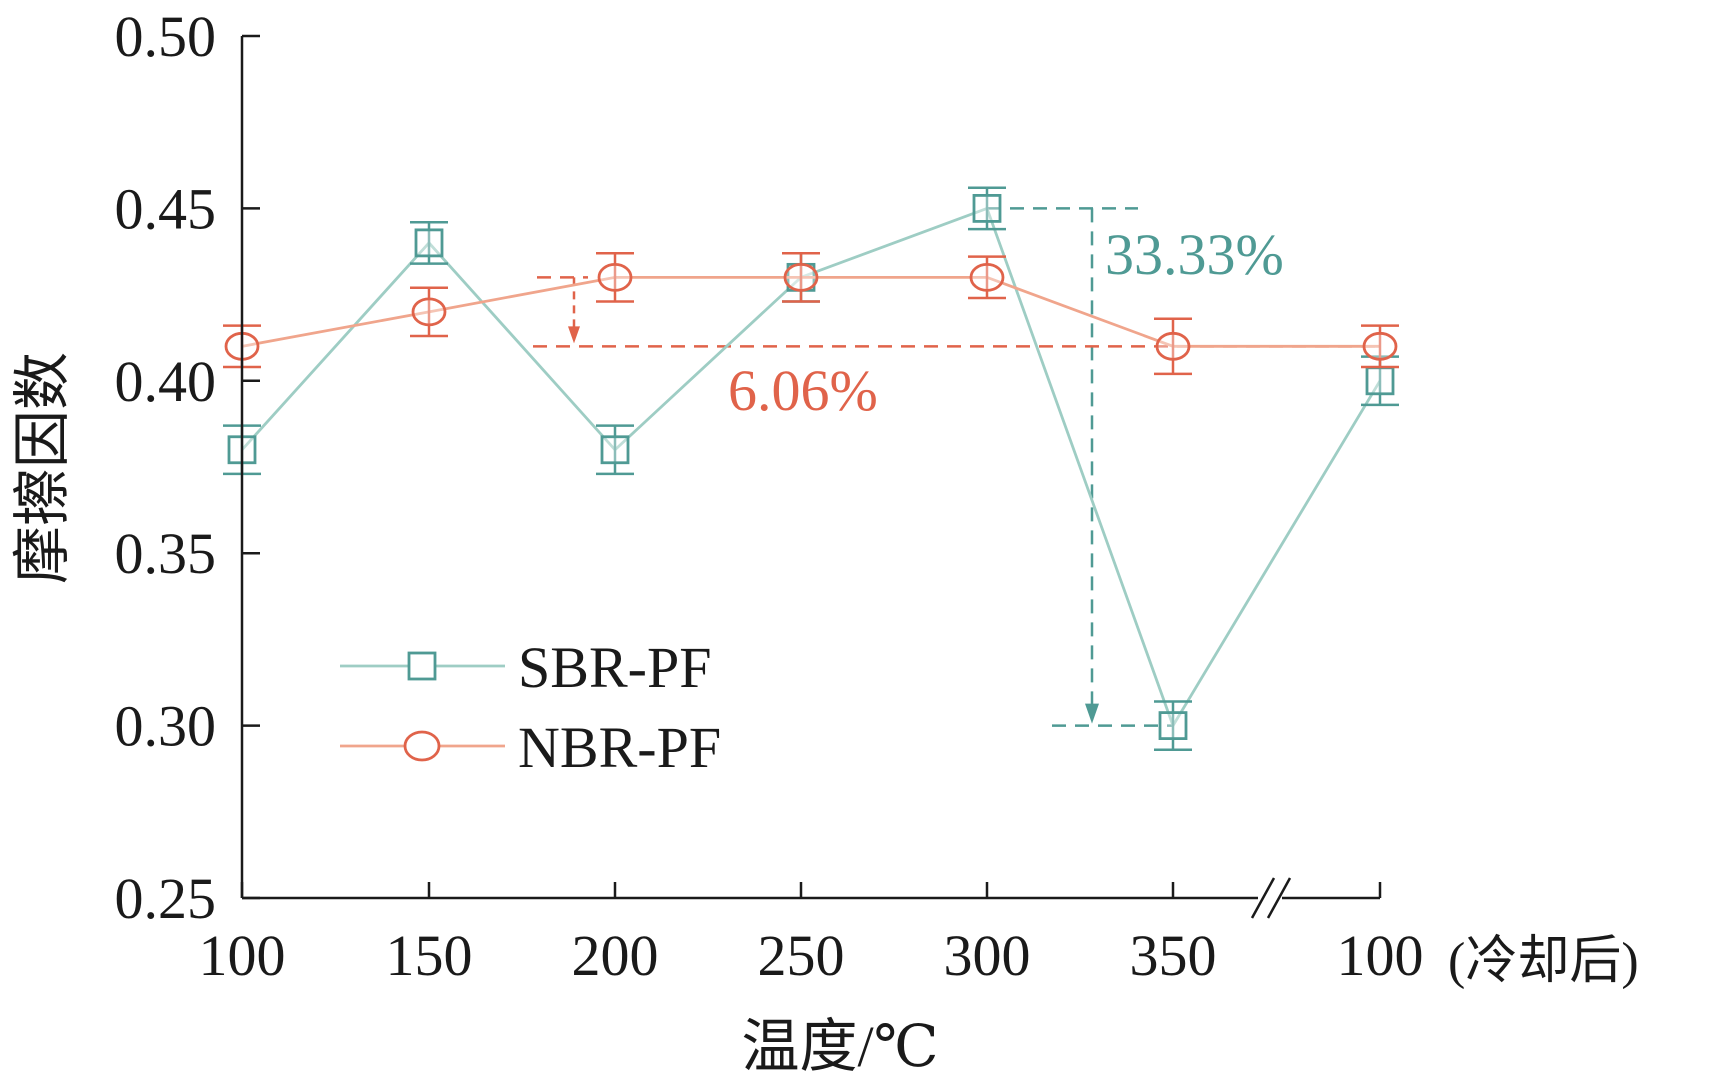 This screenshot has width=1723, height=1085. What do you see at coordinates (166, 898) in the screenshot?
I see `y-tick-label: 0.25` at bounding box center [166, 898].